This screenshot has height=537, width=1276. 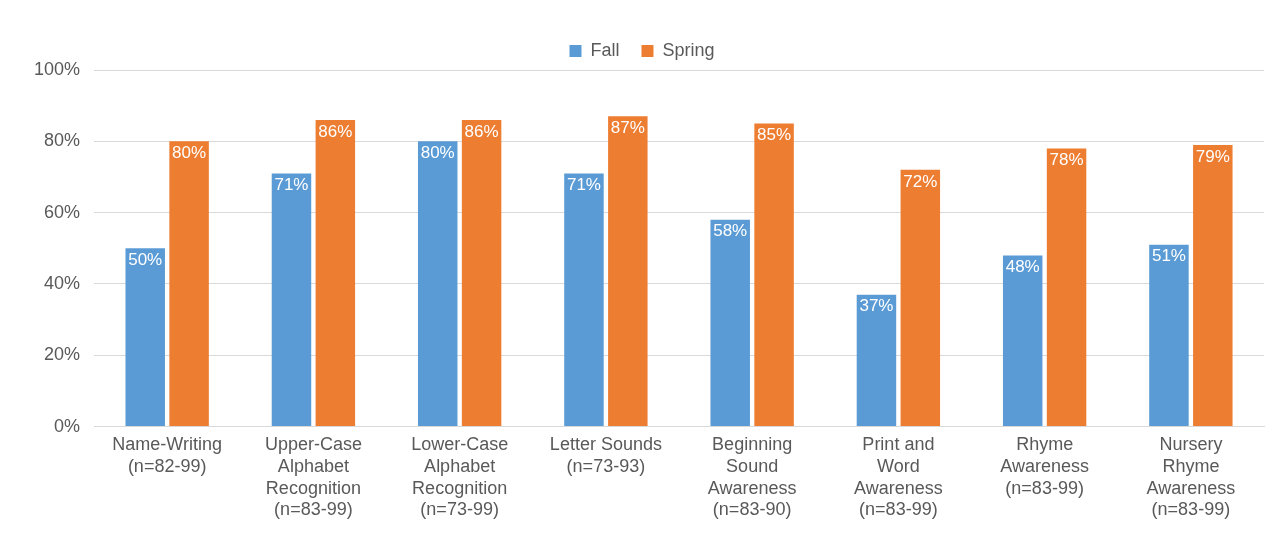 What do you see at coordinates (1212, 156) in the screenshot?
I see `data-label: 79%` at bounding box center [1212, 156].